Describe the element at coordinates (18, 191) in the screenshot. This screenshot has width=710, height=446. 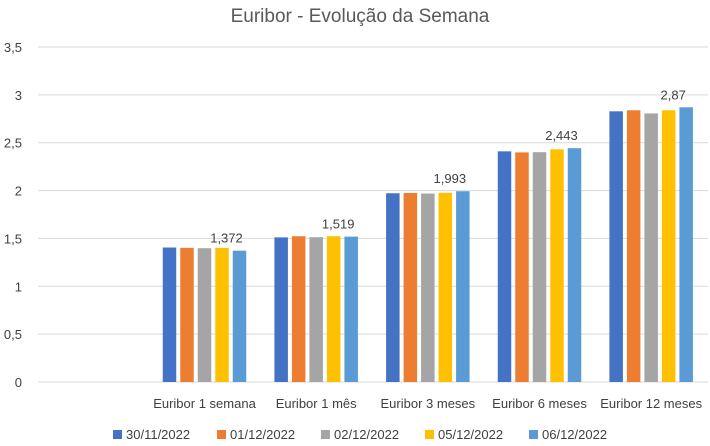
I see `y-tick-label: 2` at that location.